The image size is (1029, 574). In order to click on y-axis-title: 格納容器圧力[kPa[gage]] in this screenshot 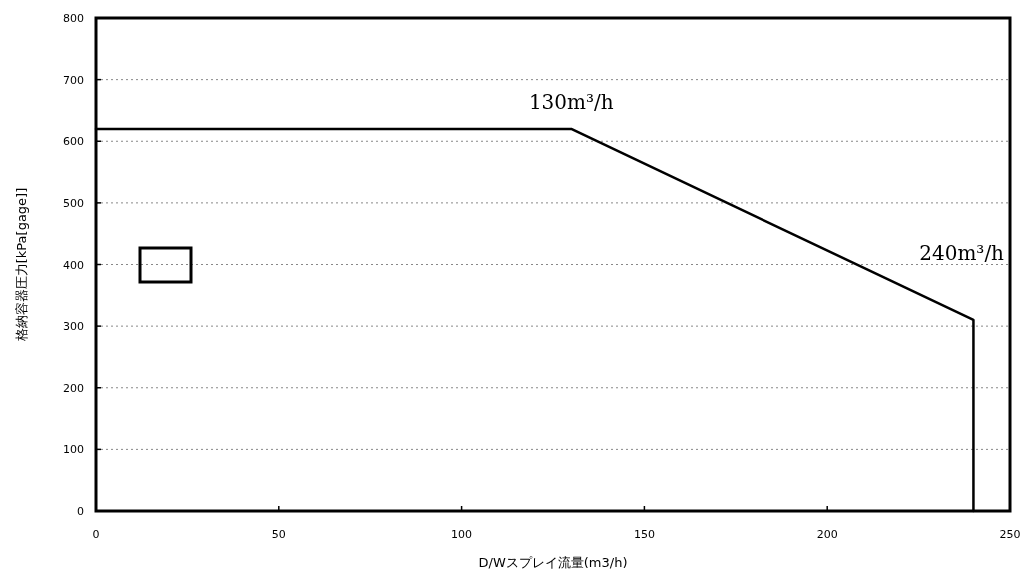, I will do `click(21, 265)`.